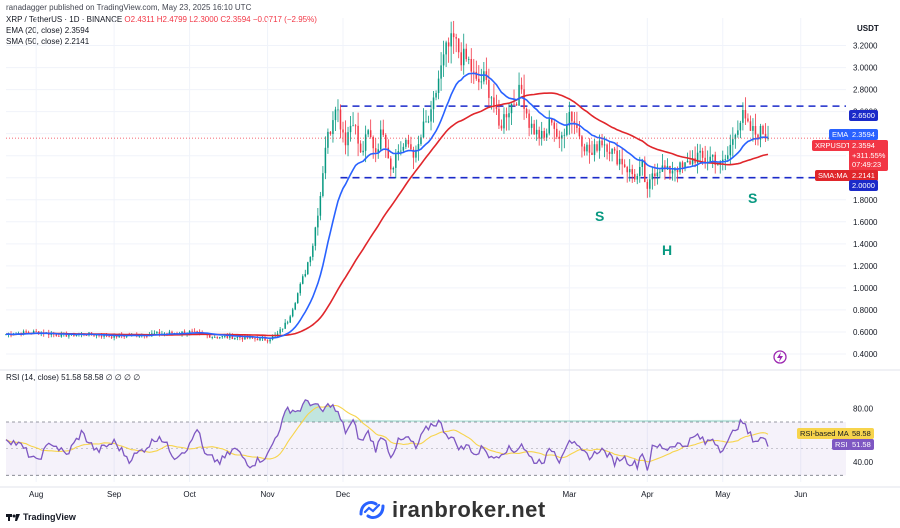  What do you see at coordinates (868, 28) in the screenshot?
I see `currency-label: USDT` at bounding box center [868, 28].